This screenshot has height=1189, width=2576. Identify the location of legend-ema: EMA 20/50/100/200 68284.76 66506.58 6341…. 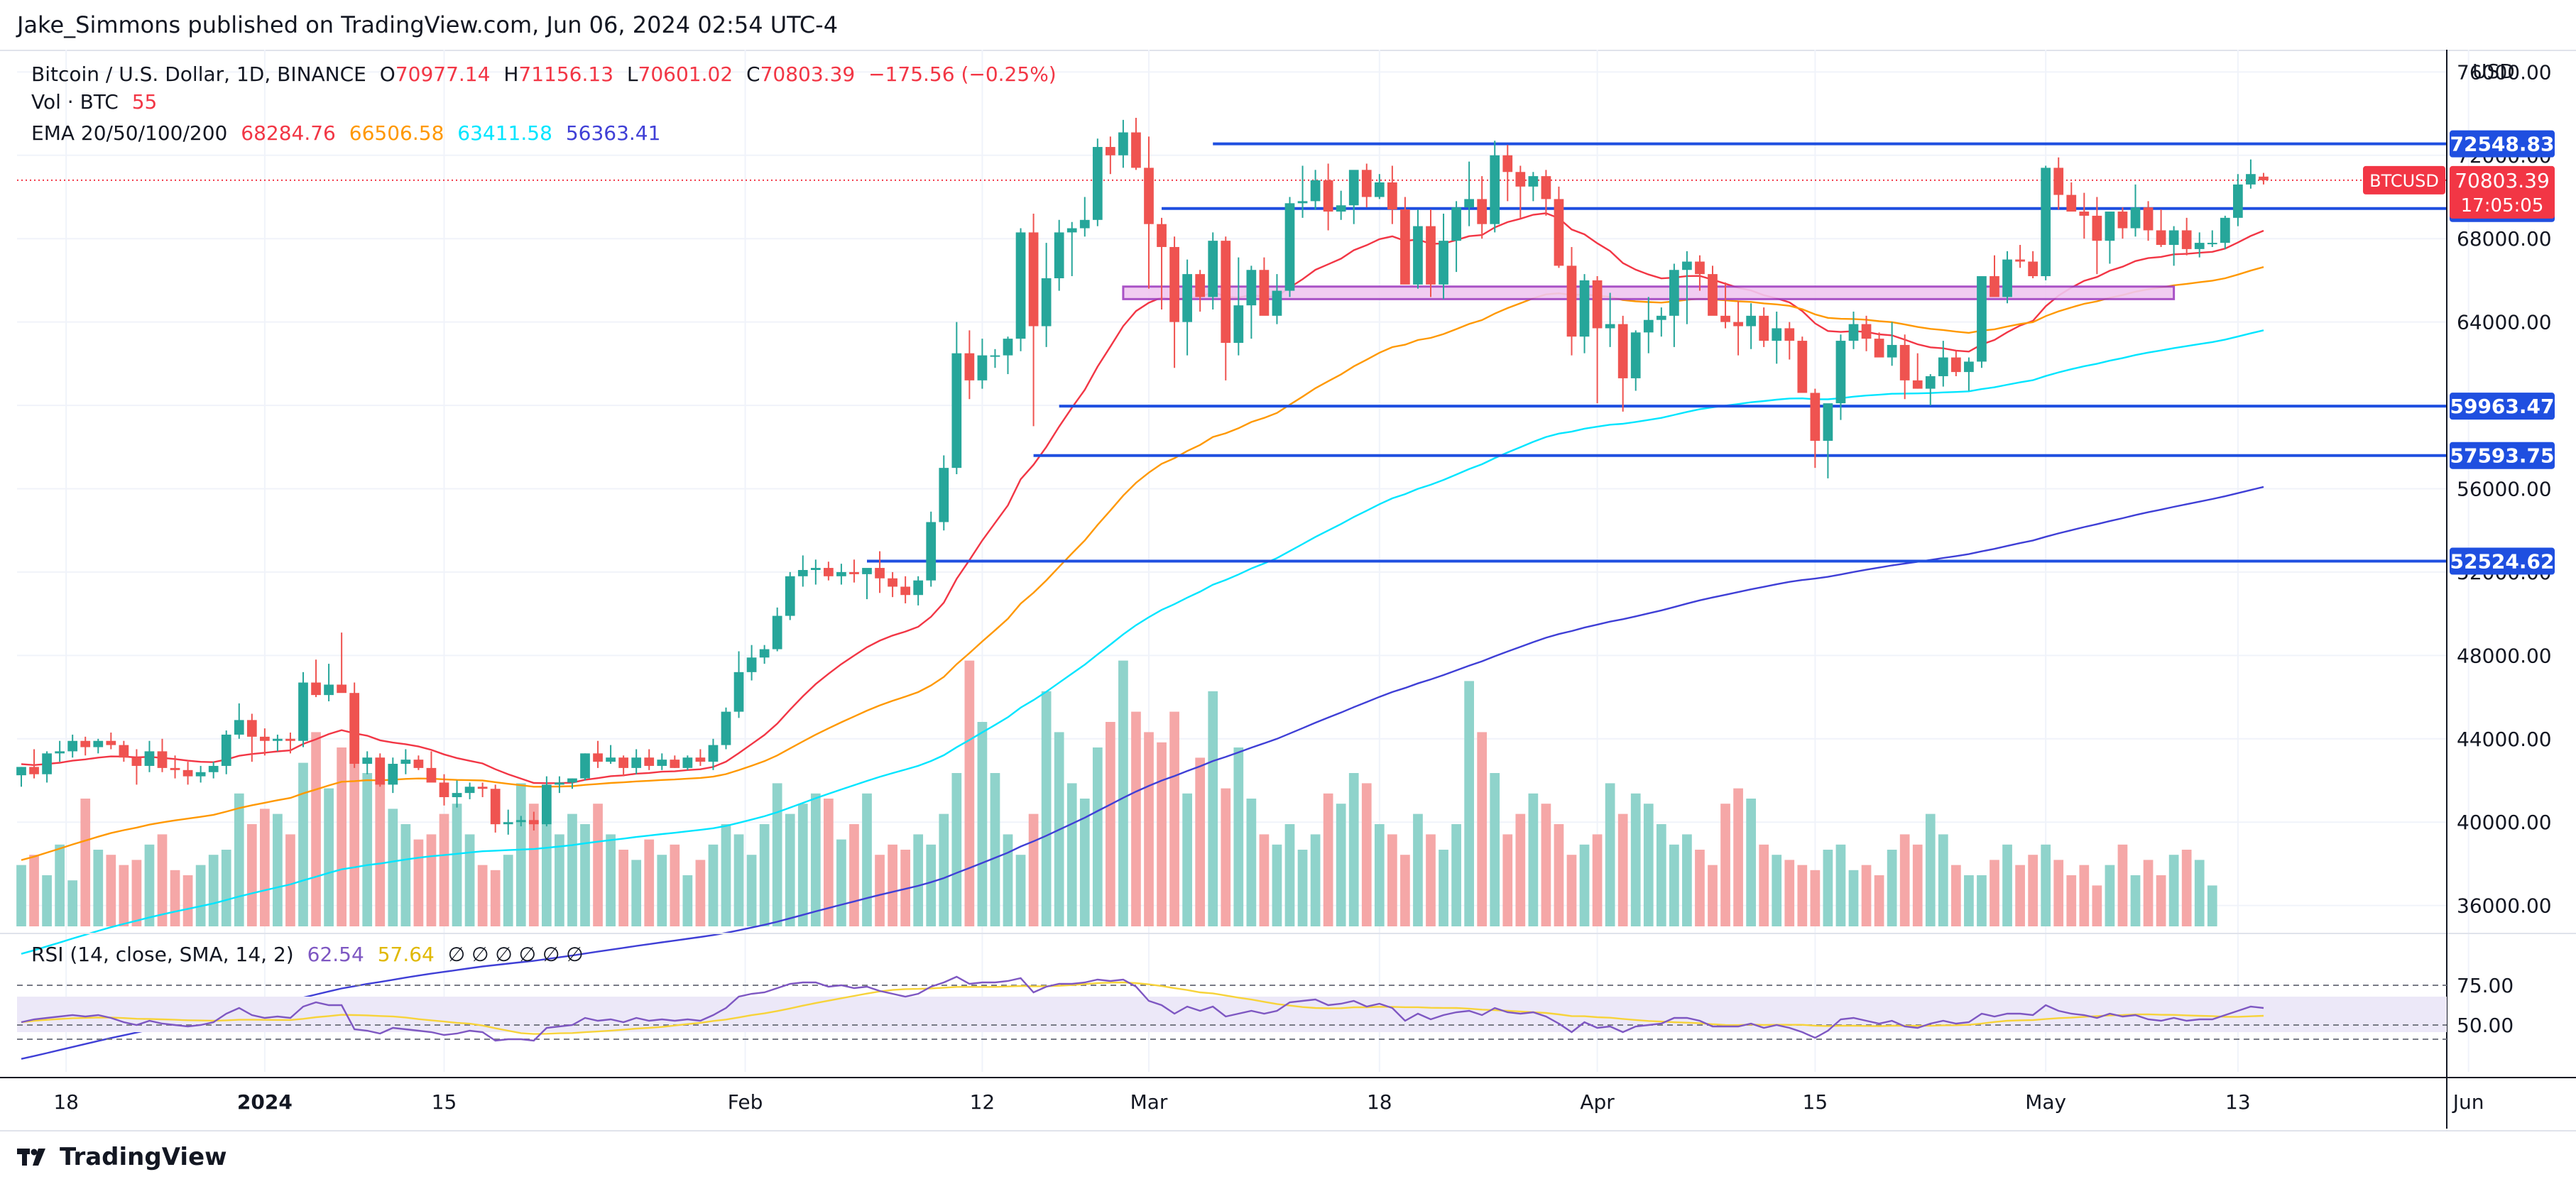
(349, 133).